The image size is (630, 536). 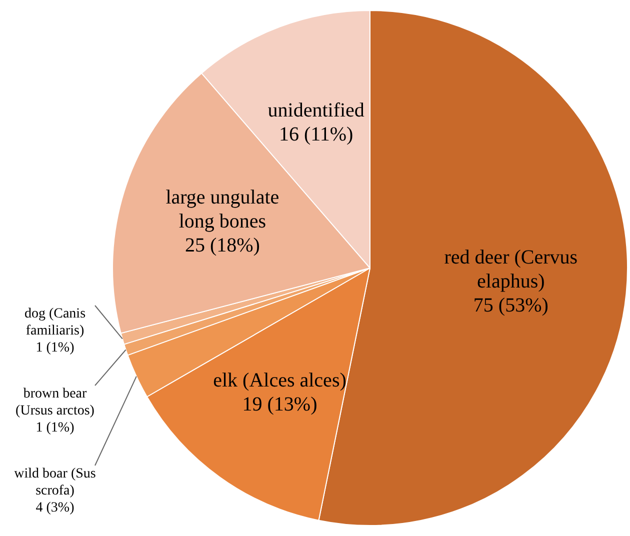 What do you see at coordinates (511, 269) in the screenshot?
I see `slice-label: red deer (Cervus elaphus)` at bounding box center [511, 269].